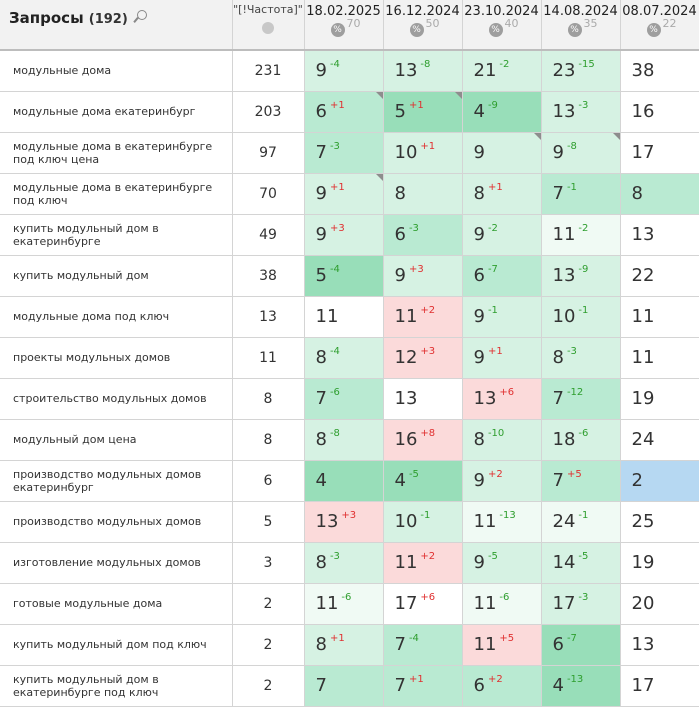 The height and width of the screenshot is (707, 699). I want to click on position-cell: 16 +8, so click(423, 440).